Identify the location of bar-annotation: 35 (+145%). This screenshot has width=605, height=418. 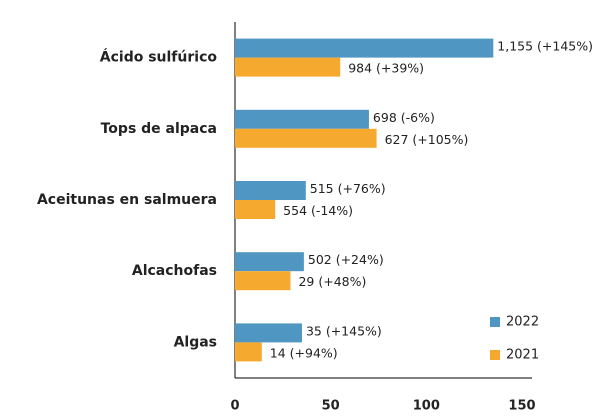
(344, 330).